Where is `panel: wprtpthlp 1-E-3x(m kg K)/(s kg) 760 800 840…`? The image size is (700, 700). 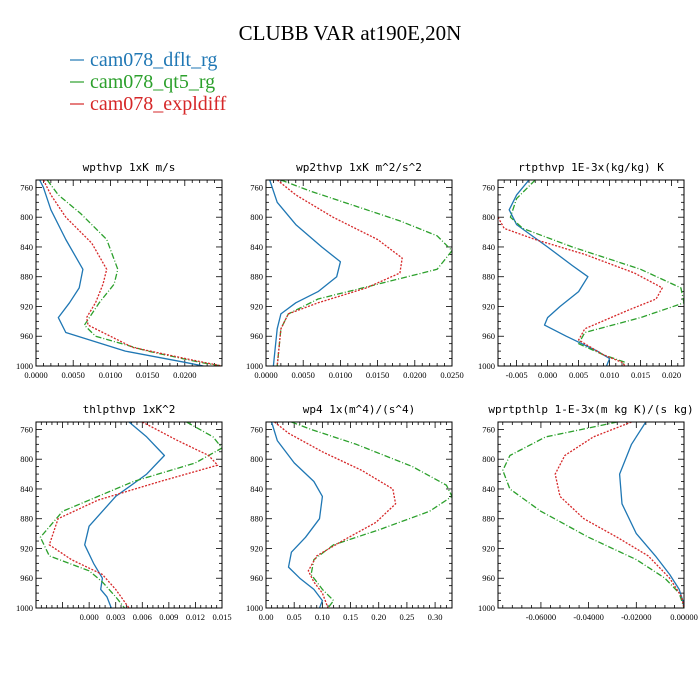 panel: wprtpthlp 1-E-3x(m kg K)/(s kg) 760 800 840… is located at coordinates (588, 512).